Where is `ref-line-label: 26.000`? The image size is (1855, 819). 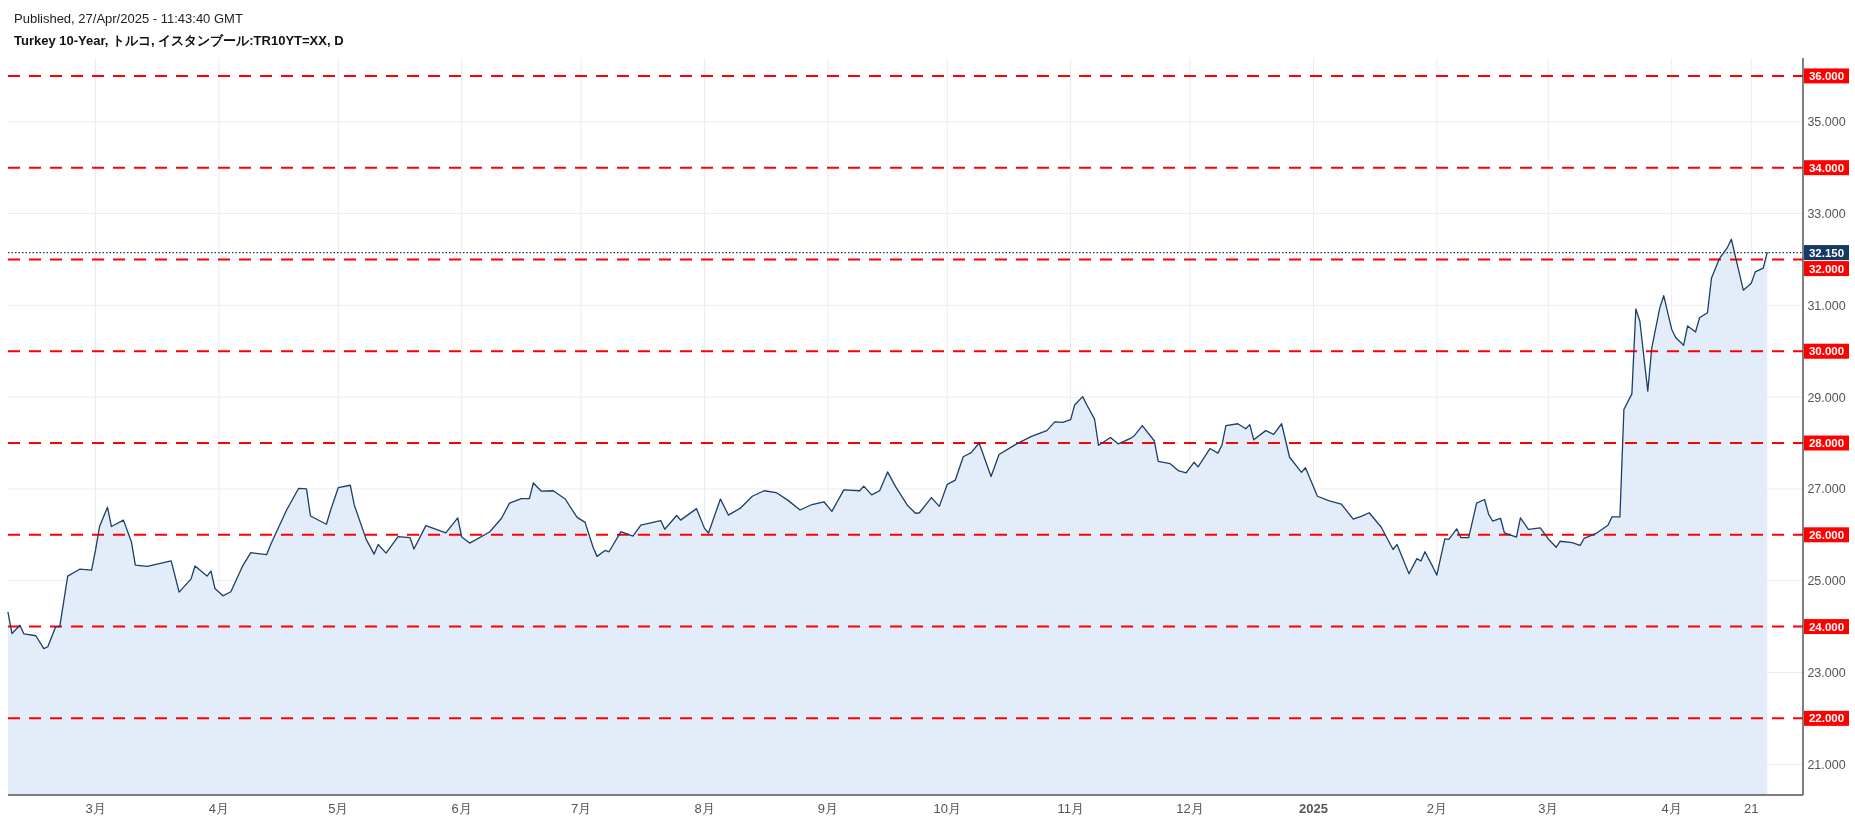 ref-line-label: 26.000 is located at coordinates (1826, 534).